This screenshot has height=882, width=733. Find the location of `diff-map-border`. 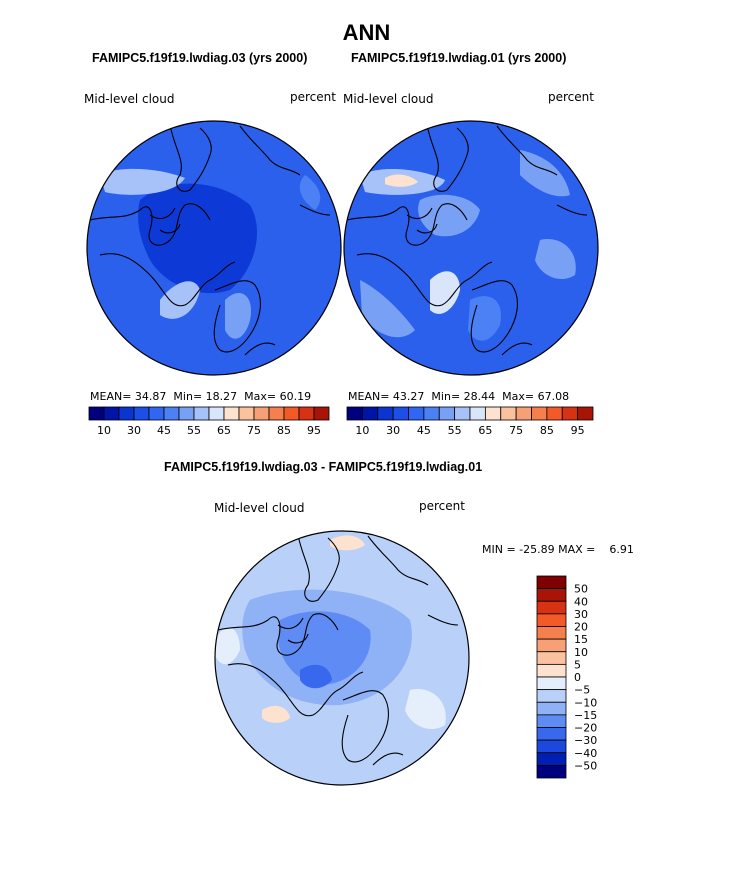

diff-map-border is located at coordinates (342, 658).